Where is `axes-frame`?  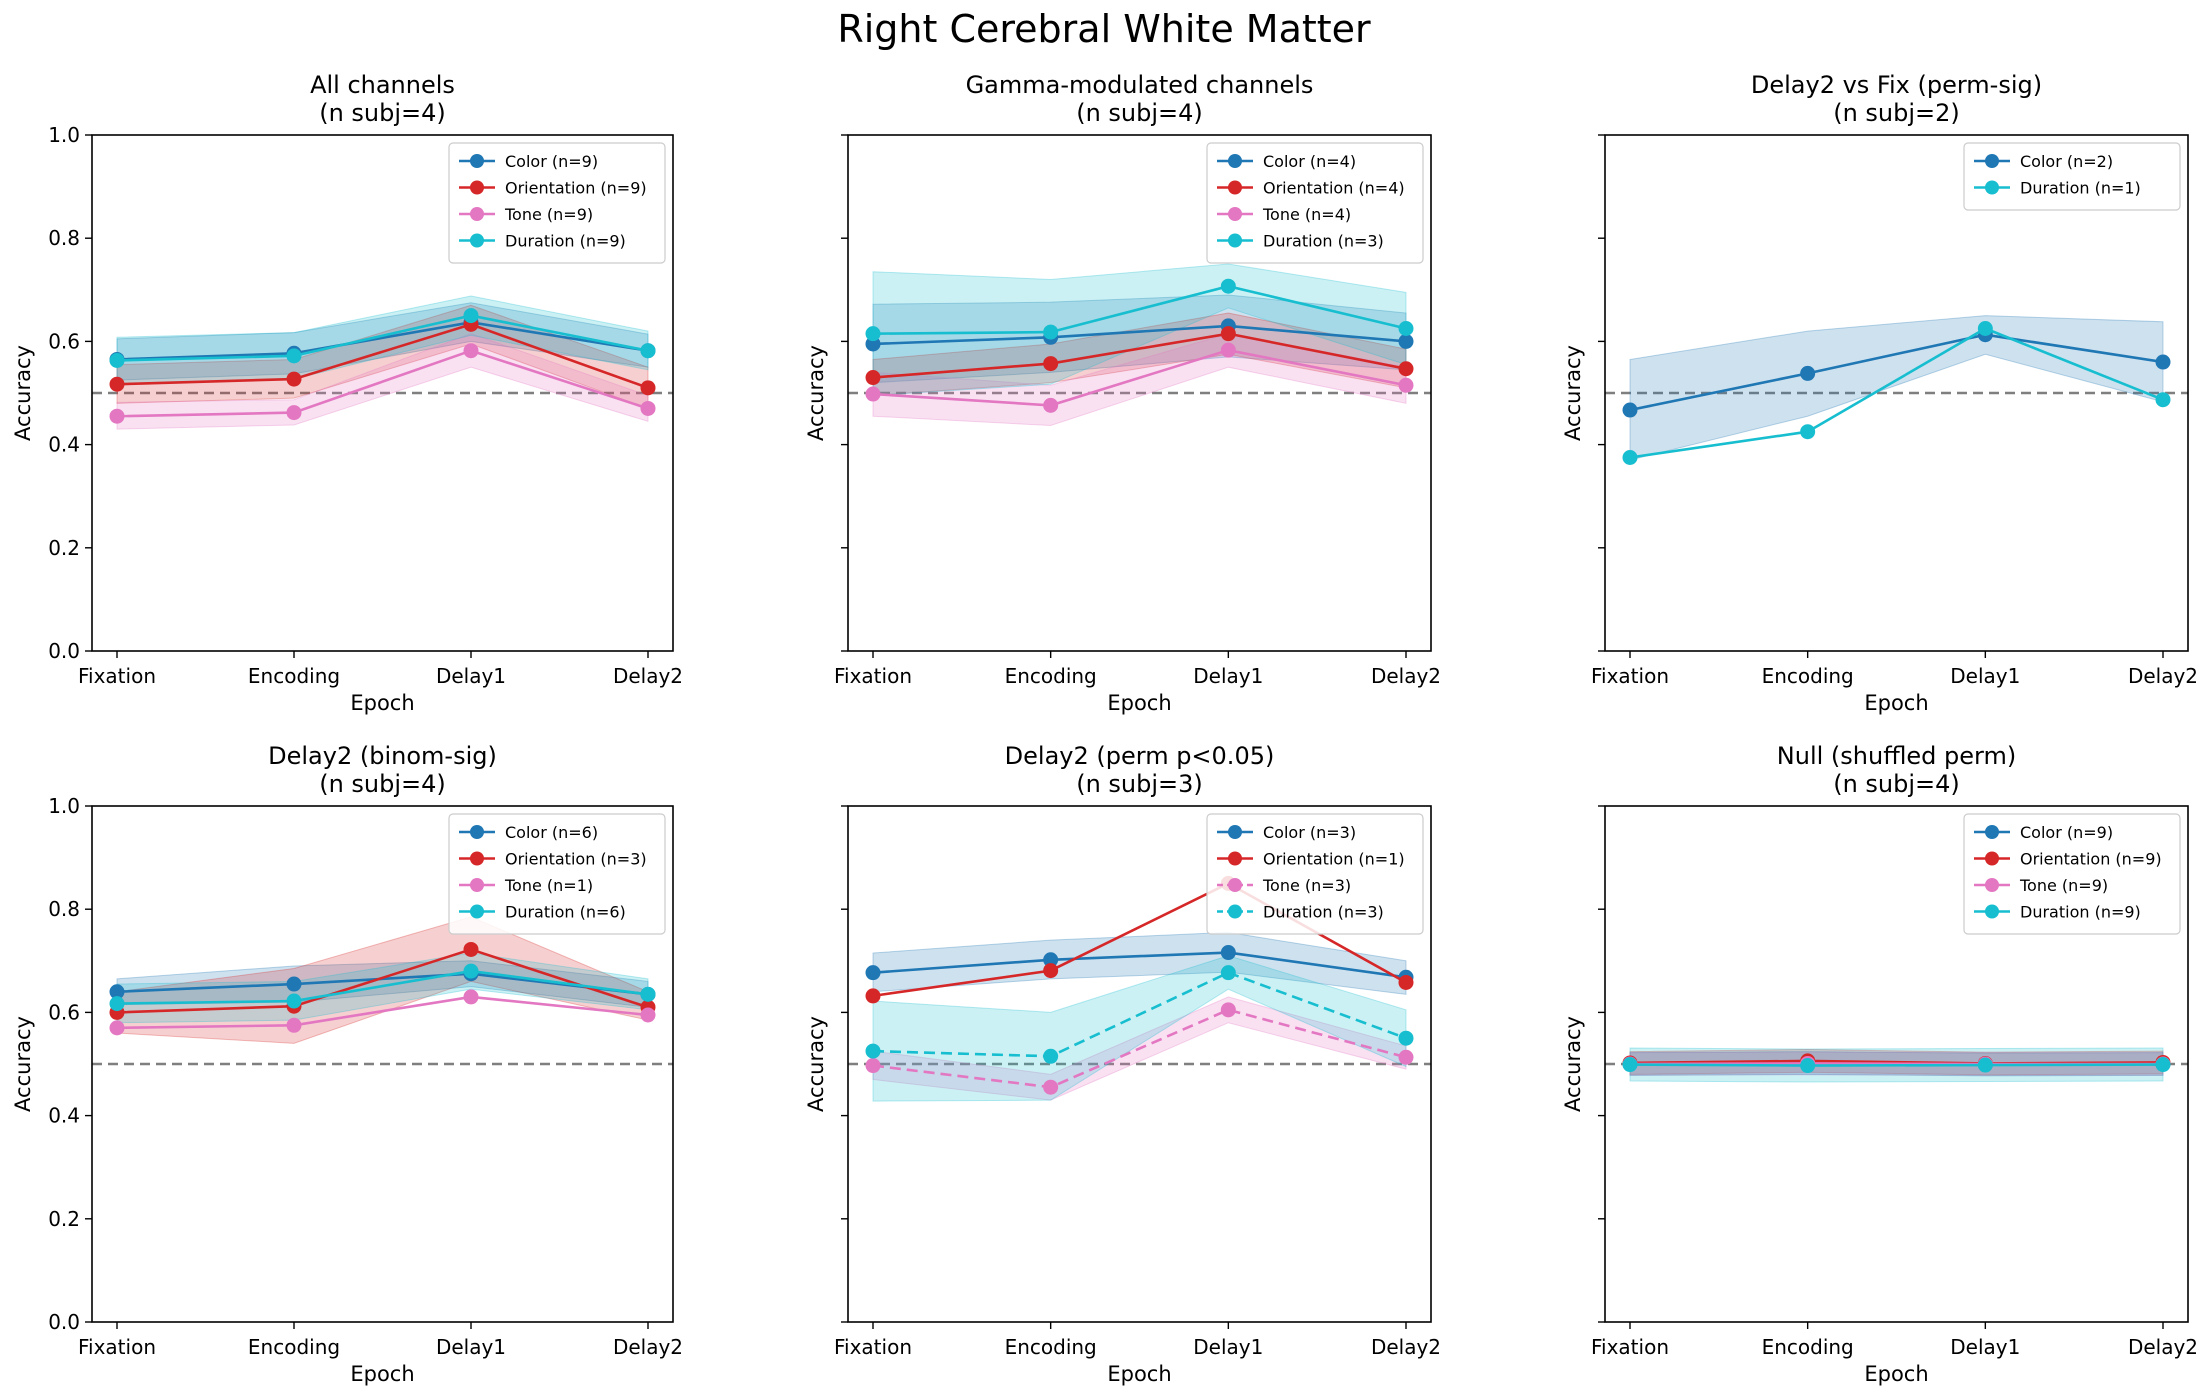
axes-frame is located at coordinates (382, 1064).